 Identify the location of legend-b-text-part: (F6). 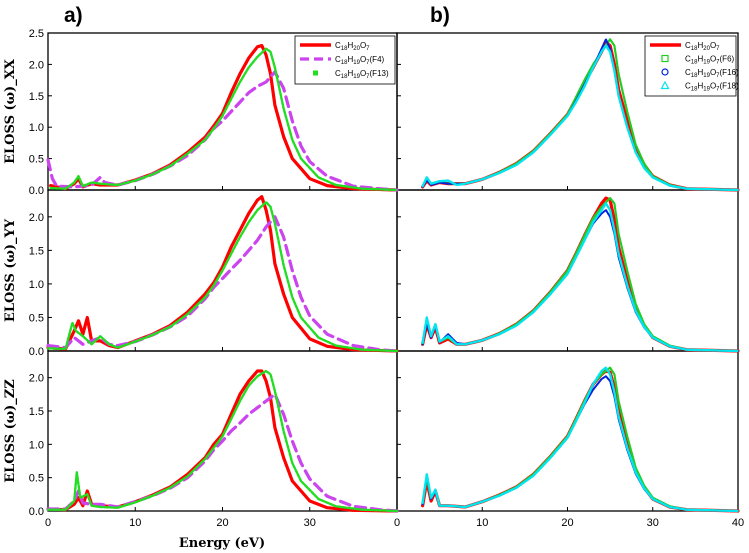
(727, 59).